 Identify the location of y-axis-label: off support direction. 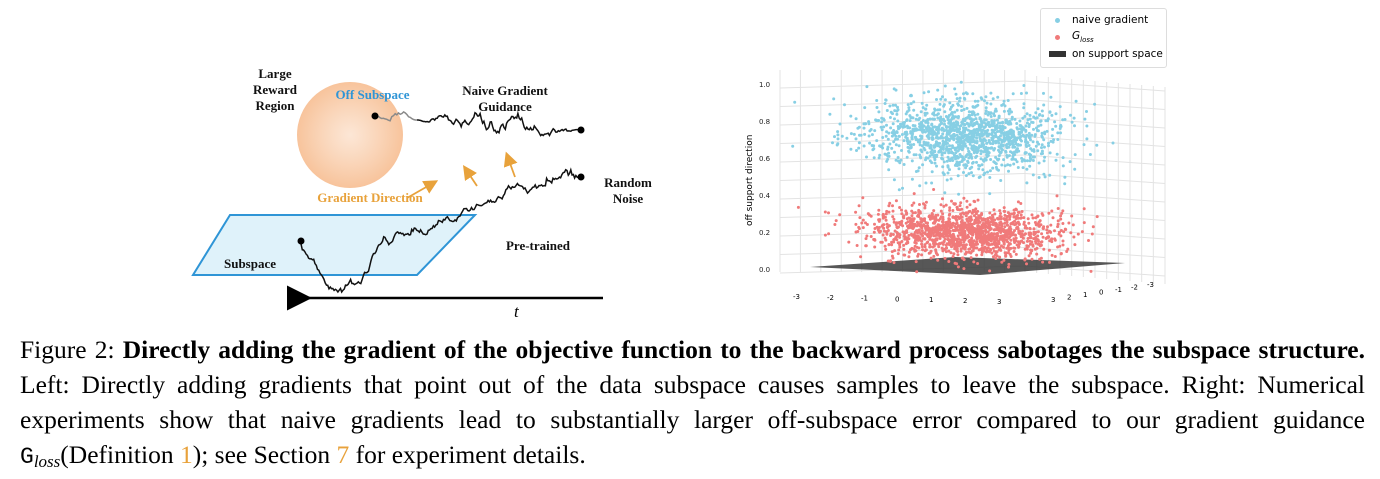
(750, 180).